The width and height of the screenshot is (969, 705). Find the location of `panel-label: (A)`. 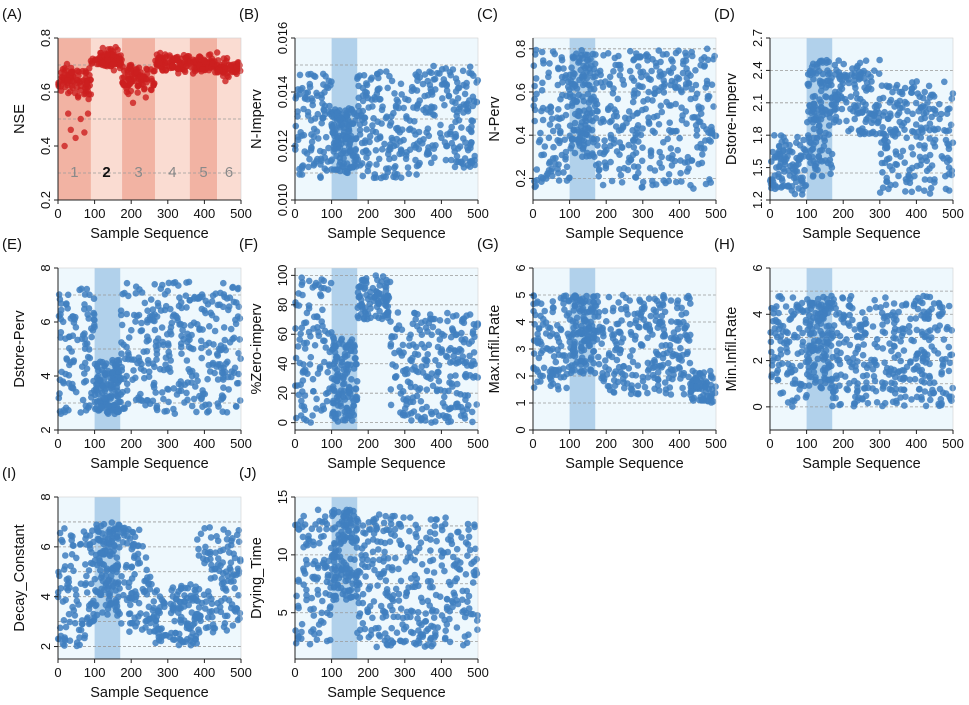

panel-label: (A) is located at coordinates (12, 14).